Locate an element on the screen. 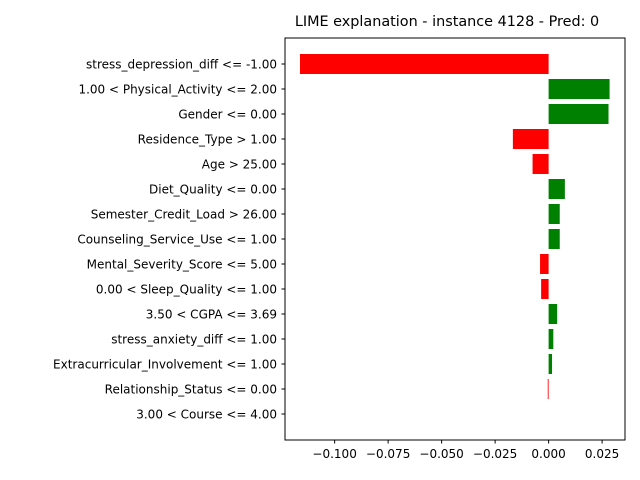  y-tick-label-10: 3.50 < CGPA <= 3.69 is located at coordinates (211, 315).